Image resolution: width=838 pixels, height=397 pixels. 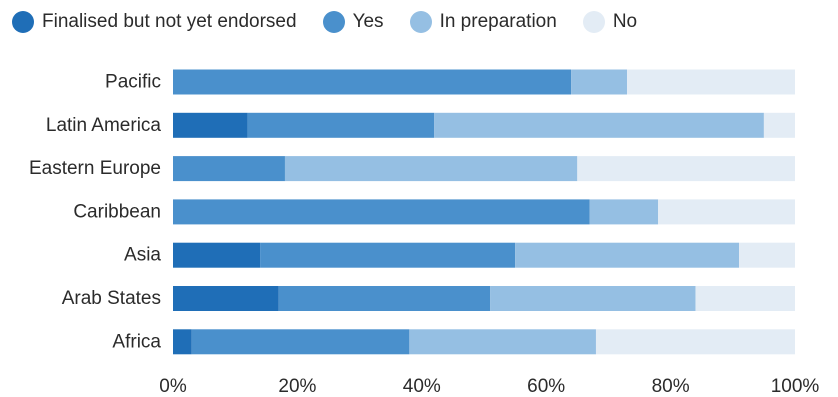 I want to click on legend-item-finalised: Finalised but not yet endorsed, so click(x=154, y=22).